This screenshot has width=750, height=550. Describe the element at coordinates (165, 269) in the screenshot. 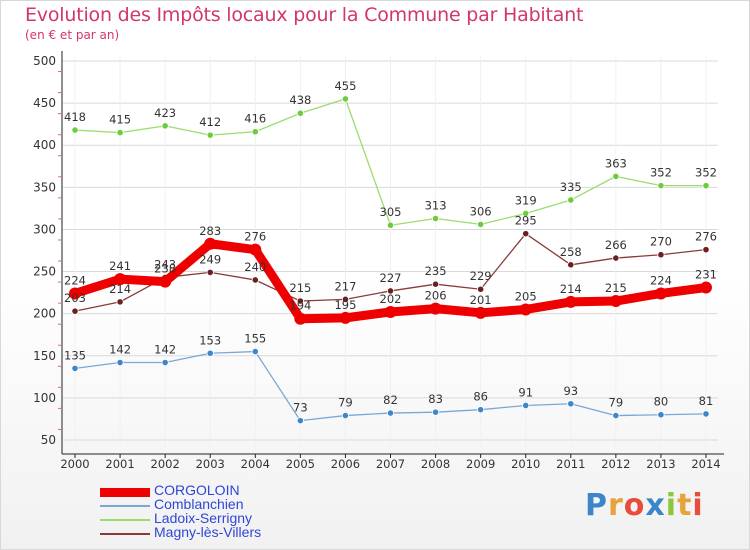

I see `data-label: 238` at that location.